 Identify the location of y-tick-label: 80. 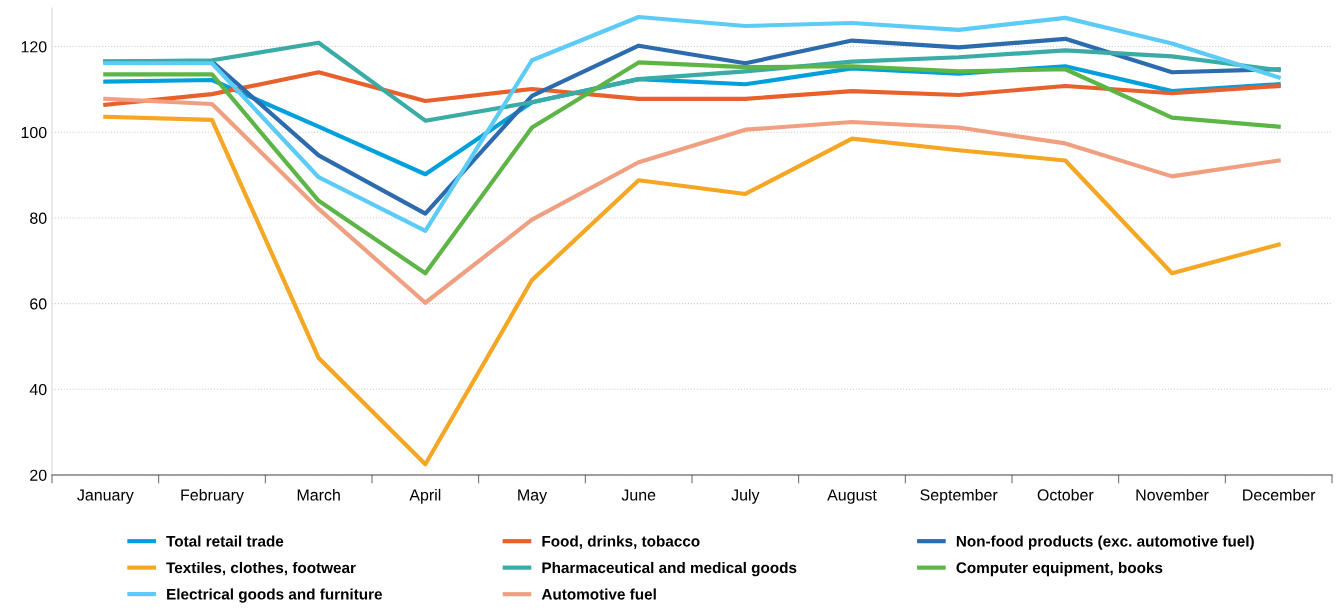
(38, 218).